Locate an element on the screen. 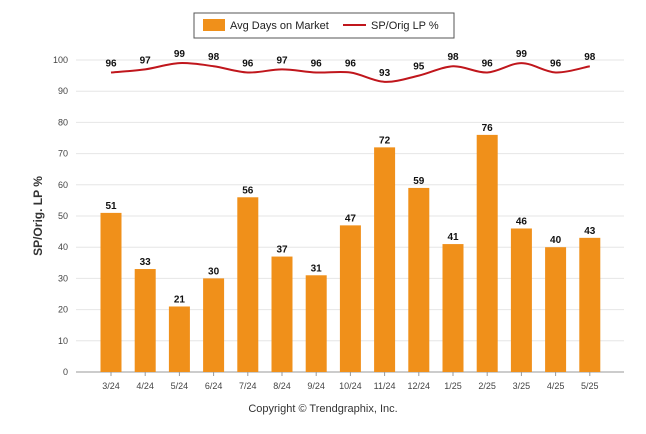 The height and width of the screenshot is (434, 646). bar-value-label: 76 is located at coordinates (488, 128).